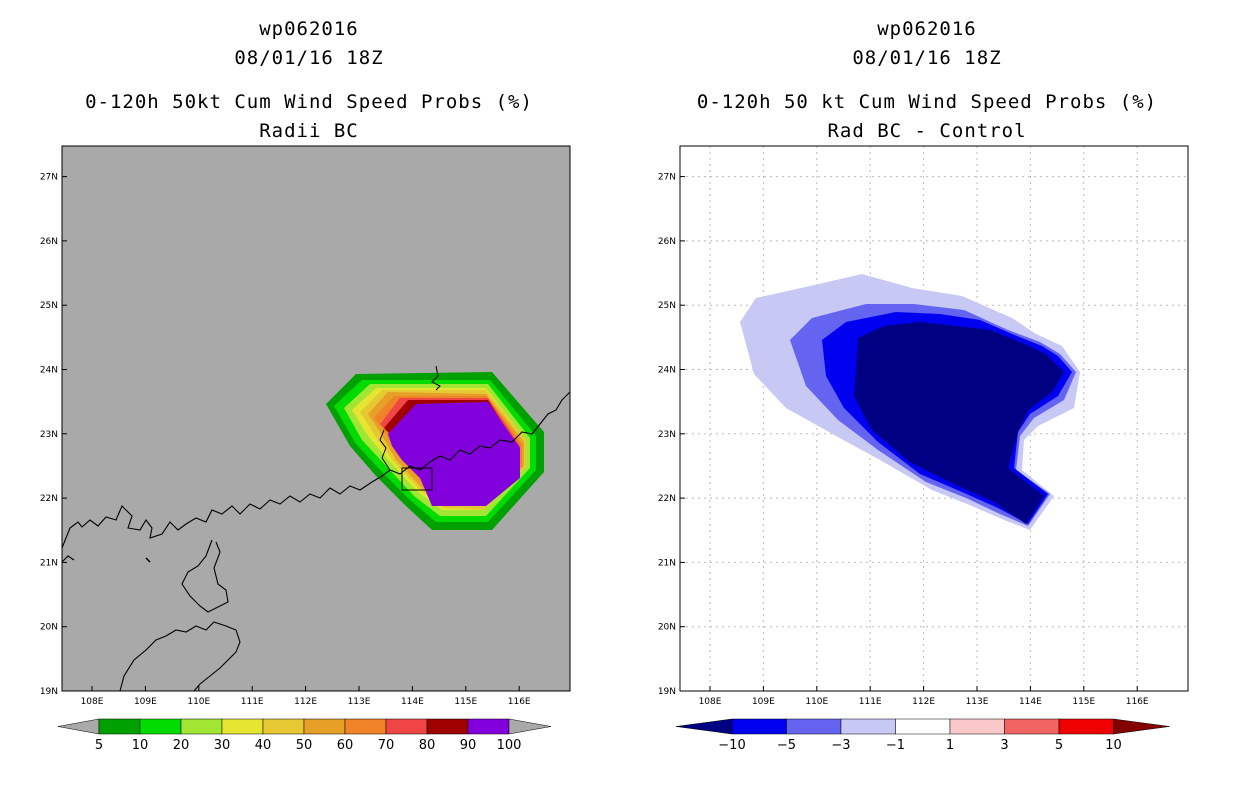 The image size is (1236, 800). What do you see at coordinates (910, 402) in the screenshot?
I see `right-difference-field` at bounding box center [910, 402].